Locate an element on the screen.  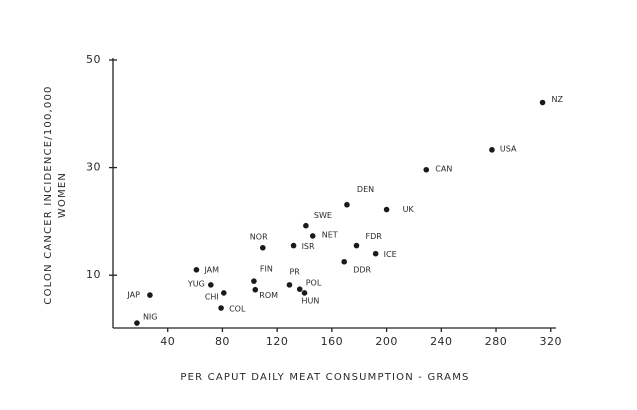
point-label: CAN is located at coordinates (443, 168).